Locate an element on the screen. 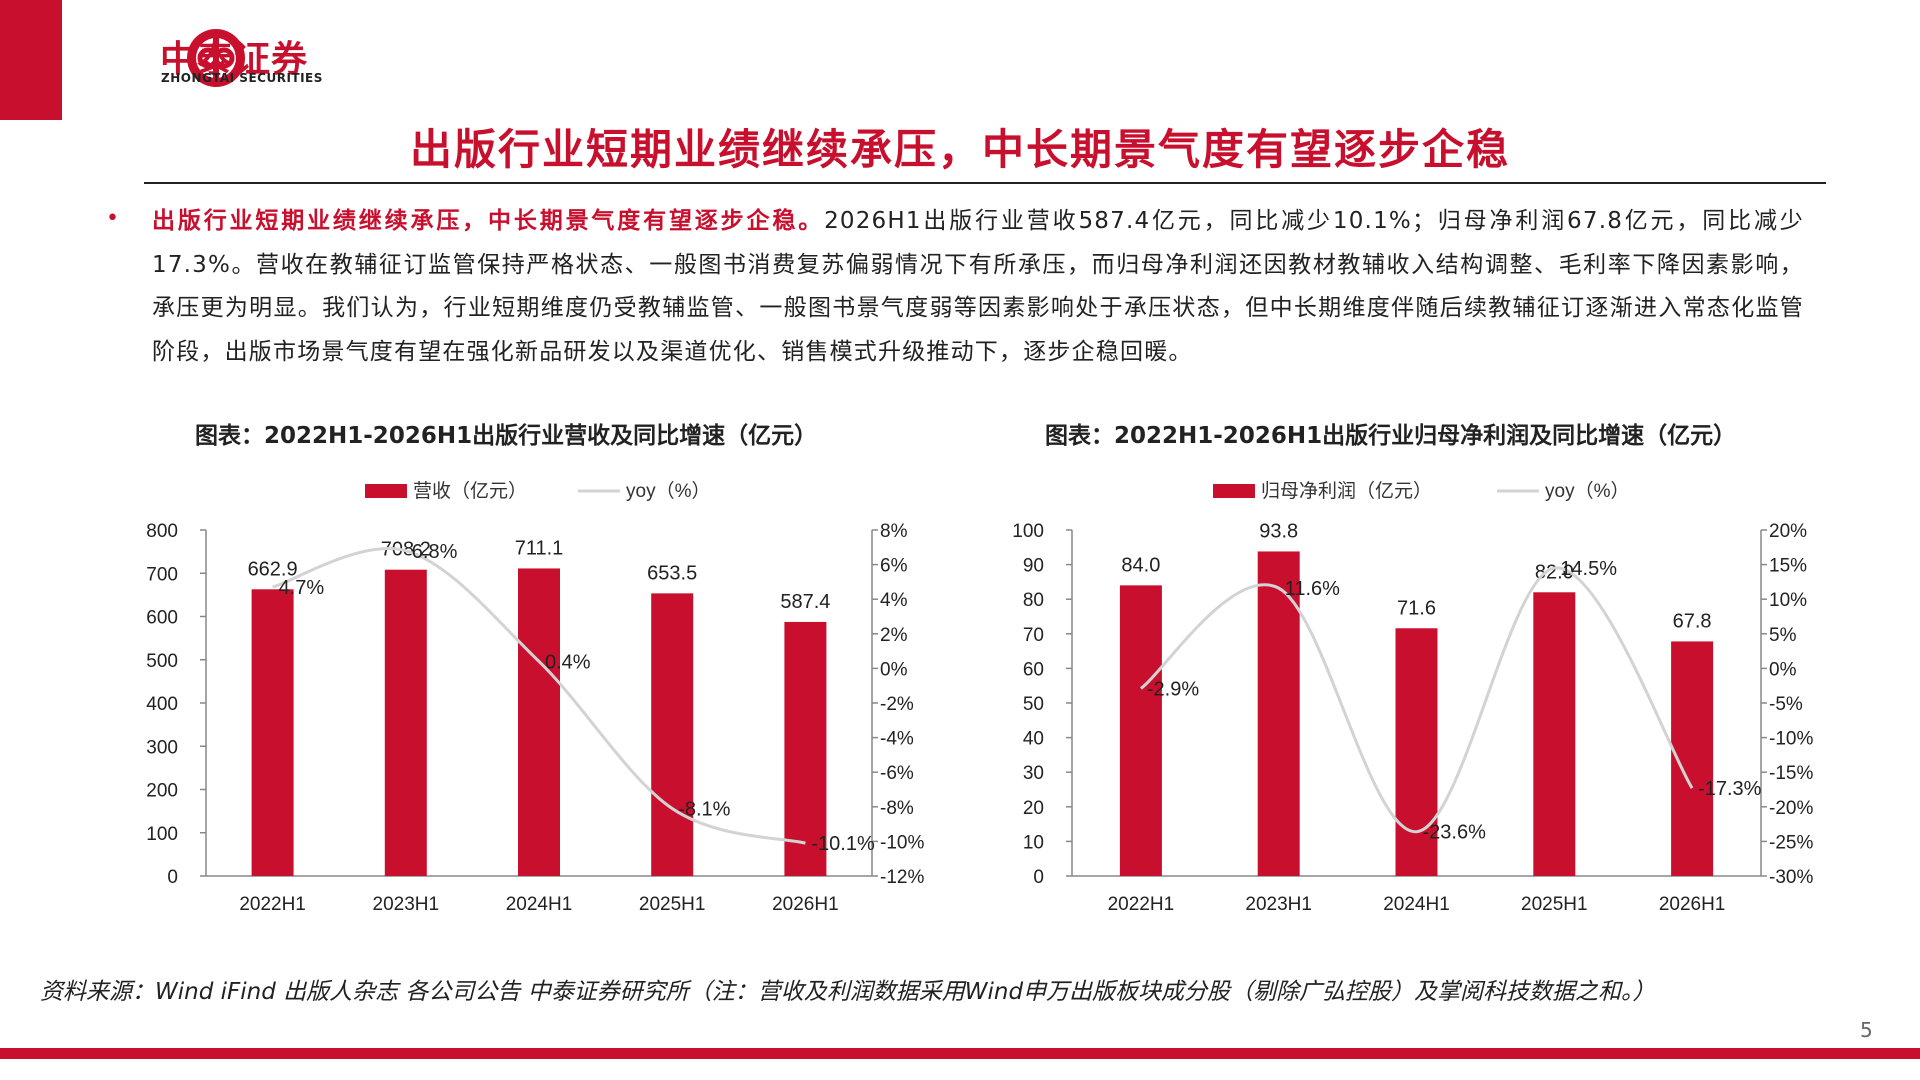  chart-1-y-tick-label: 400 is located at coordinates (162, 704).